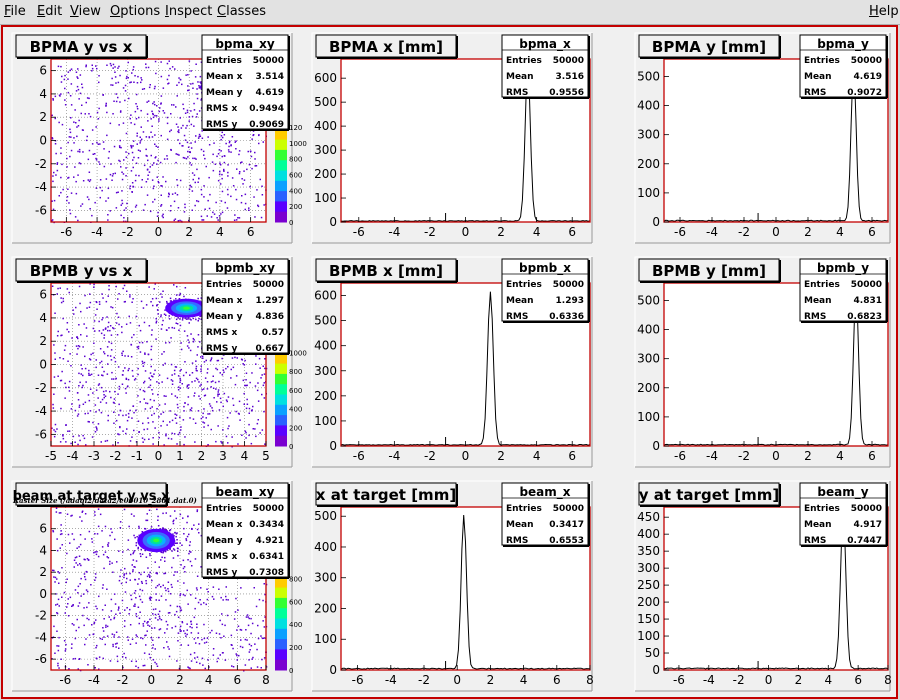 The image size is (900, 700). Describe the element at coordinates (135, 11) in the screenshot. I see `menu-options: Options` at that location.